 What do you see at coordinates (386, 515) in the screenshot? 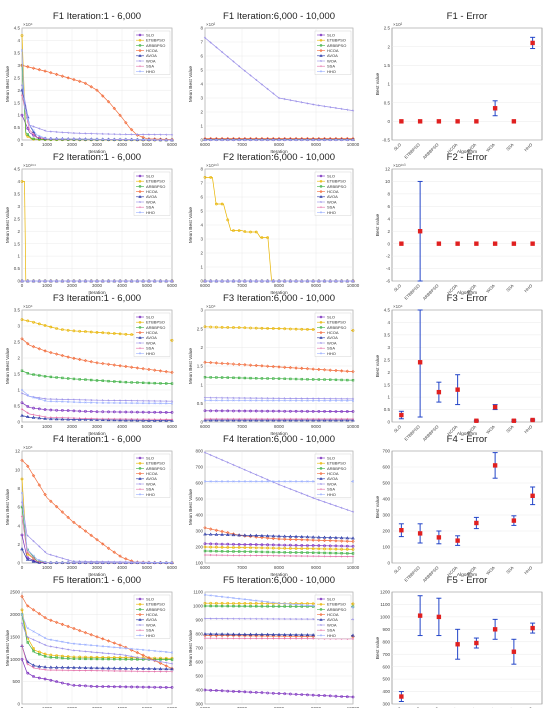
I see `y-tick-label: 300` at bounding box center [386, 515].